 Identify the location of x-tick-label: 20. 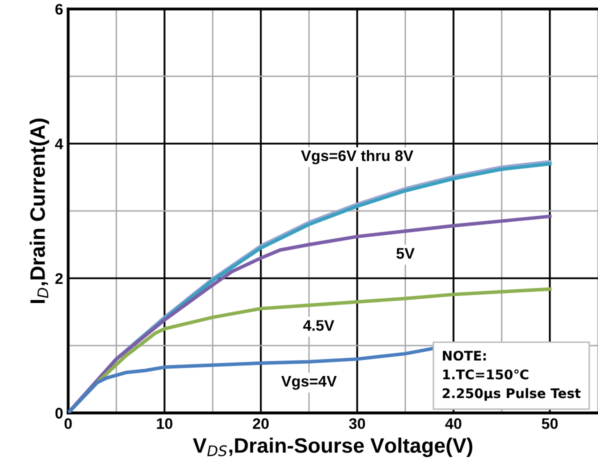
(260, 424).